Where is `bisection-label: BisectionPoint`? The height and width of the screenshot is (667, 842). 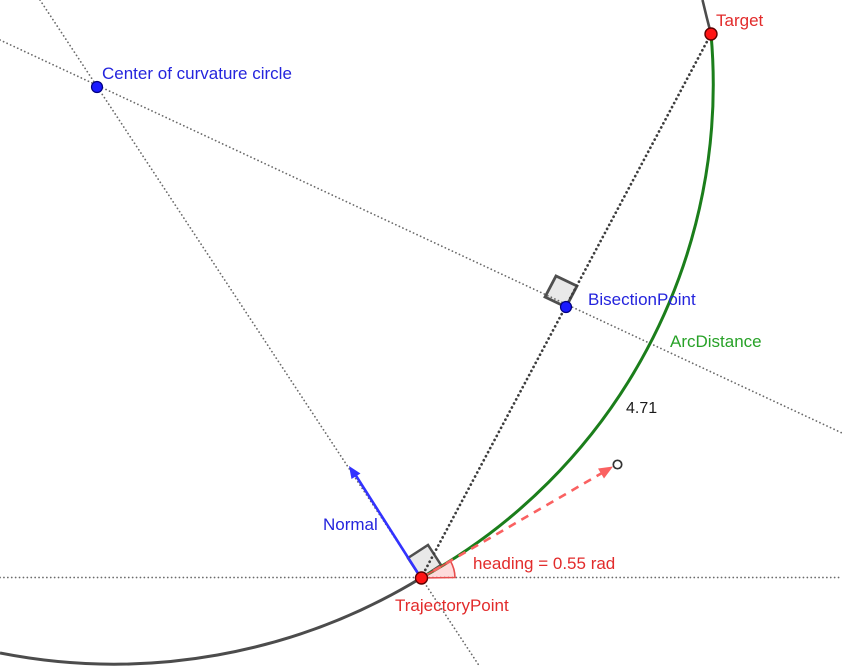
bisection-label: BisectionPoint is located at coordinates (642, 299).